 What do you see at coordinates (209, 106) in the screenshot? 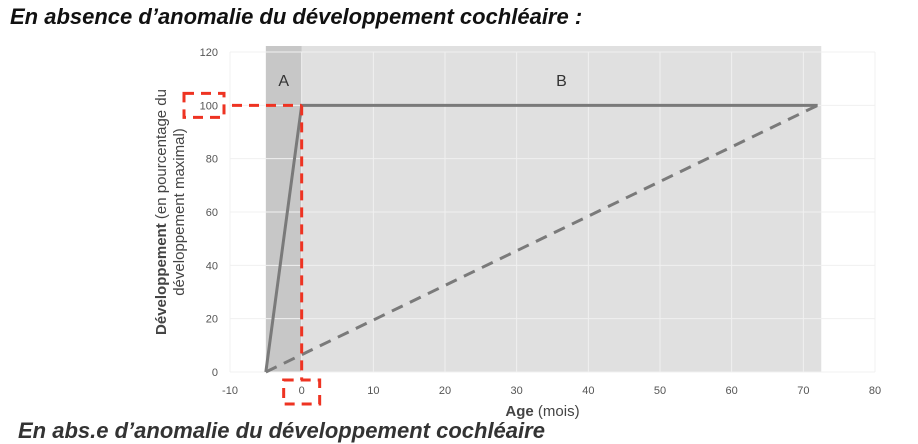
I see `y-tick-label: 100` at bounding box center [209, 106].